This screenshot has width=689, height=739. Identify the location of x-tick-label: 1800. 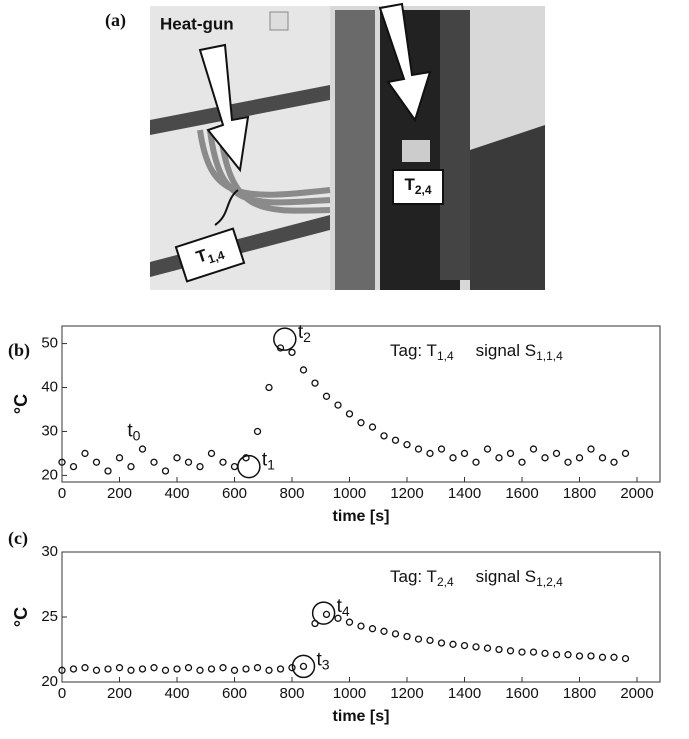
(579, 693).